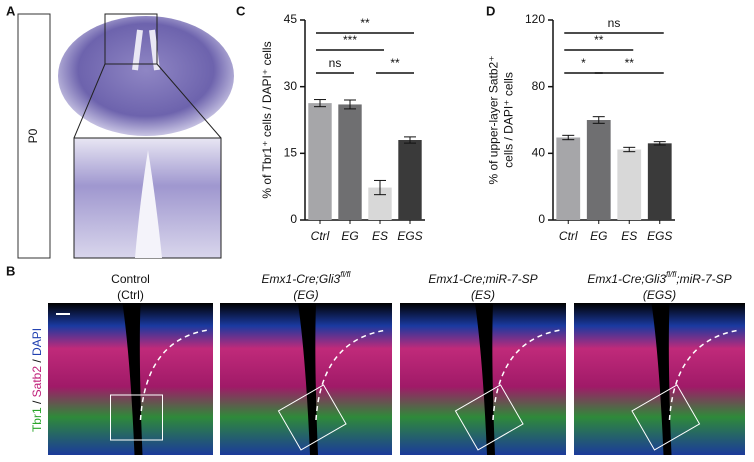 This screenshot has height=462, width=754. Describe the element at coordinates (539, 86) in the screenshot. I see `y-tick-label: 80` at that location.